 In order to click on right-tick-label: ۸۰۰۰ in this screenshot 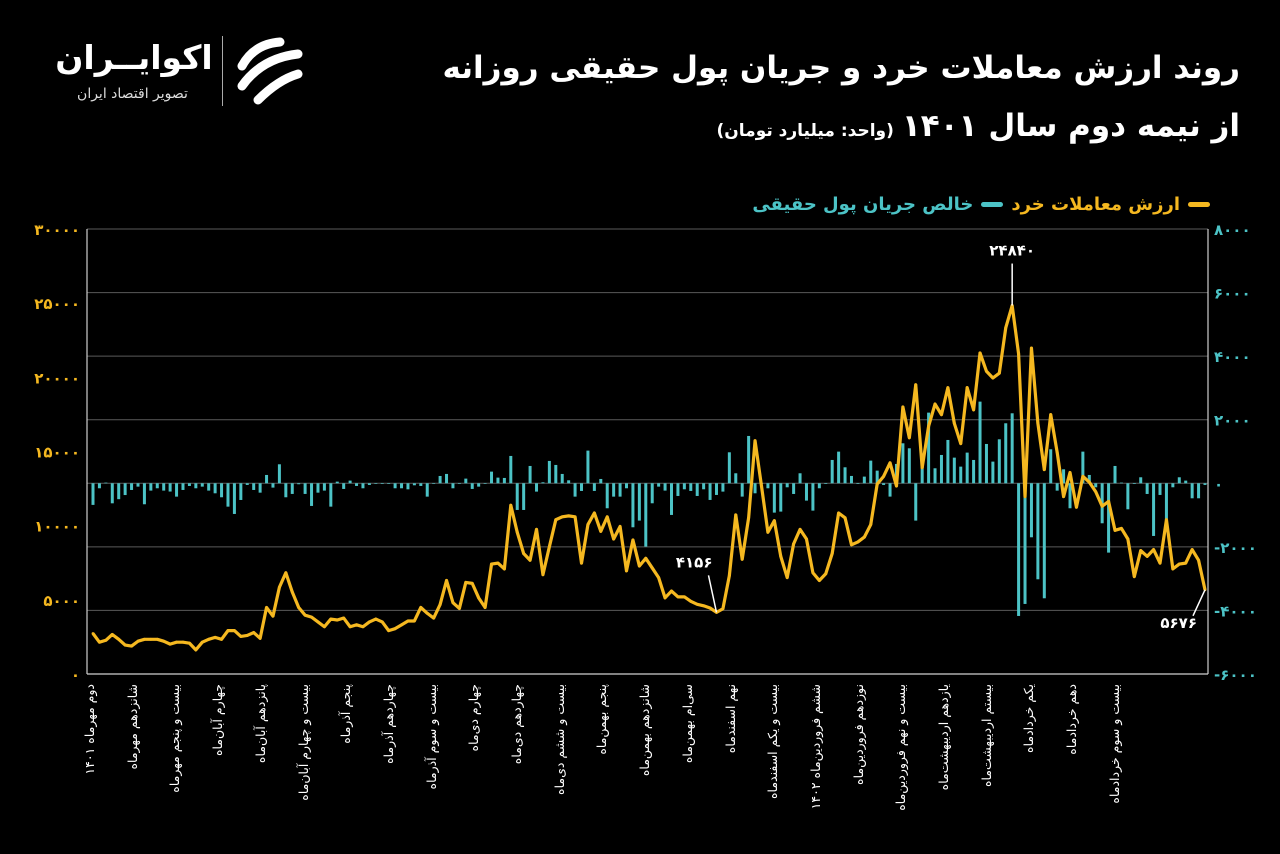, I will do `click(1232, 230)`.